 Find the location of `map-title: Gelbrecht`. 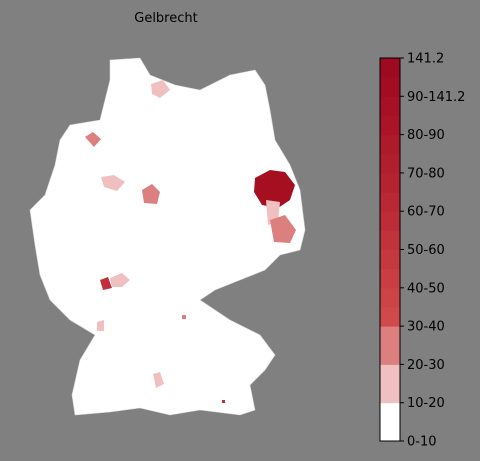

map-title: Gelbrecht is located at coordinates (165, 18).